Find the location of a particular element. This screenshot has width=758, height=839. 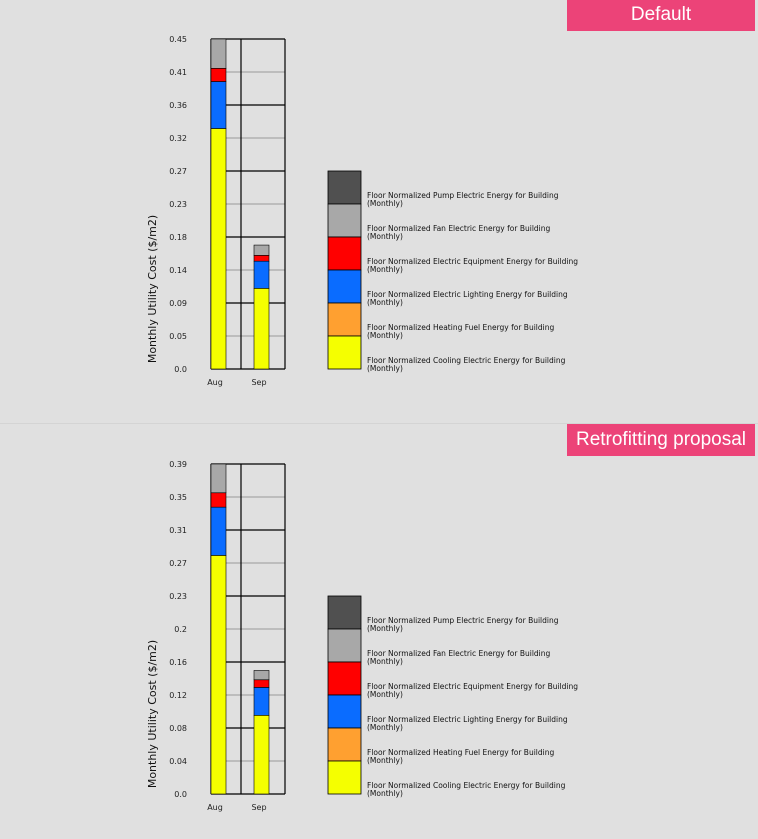

y-tick-label: 0.14 is located at coordinates (178, 270).